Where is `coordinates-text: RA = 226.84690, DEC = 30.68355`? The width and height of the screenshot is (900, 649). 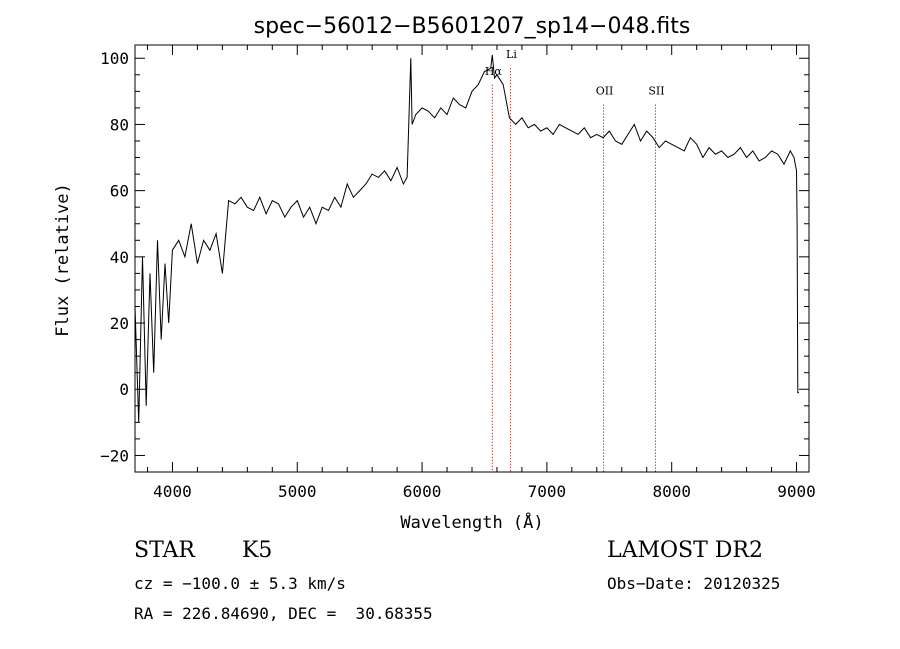
coordinates-text: RA = 226.84690, DEC = 30.68355 is located at coordinates (283, 613).